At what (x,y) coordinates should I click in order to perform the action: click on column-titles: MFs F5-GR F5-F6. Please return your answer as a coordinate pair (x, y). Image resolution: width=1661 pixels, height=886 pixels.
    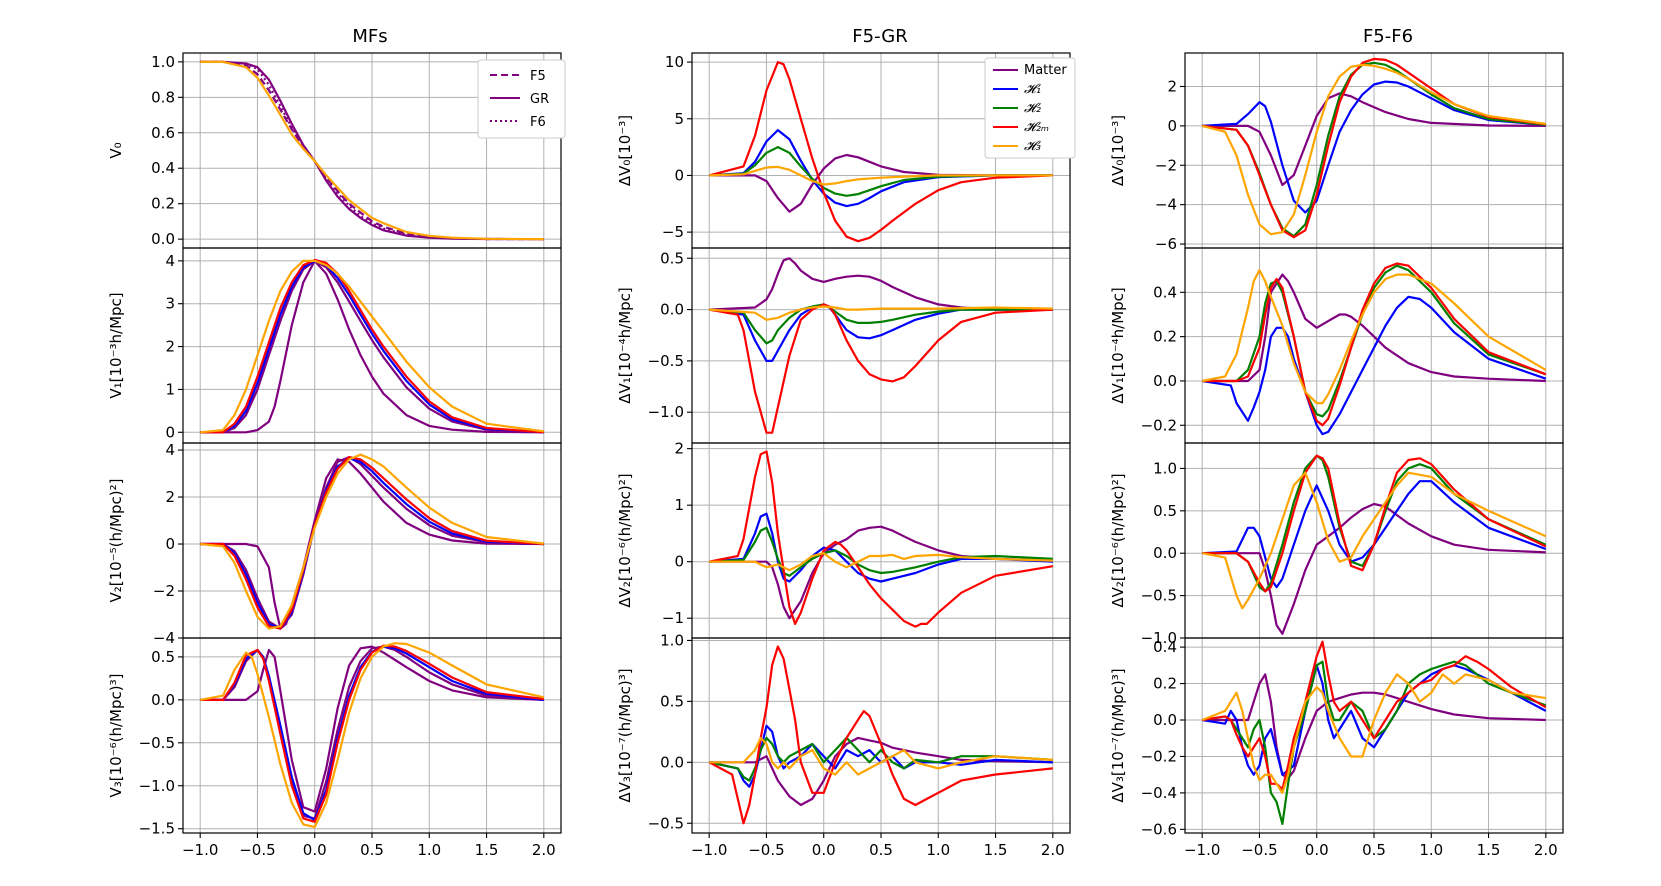
    Looking at the image, I should click on (882, 36).